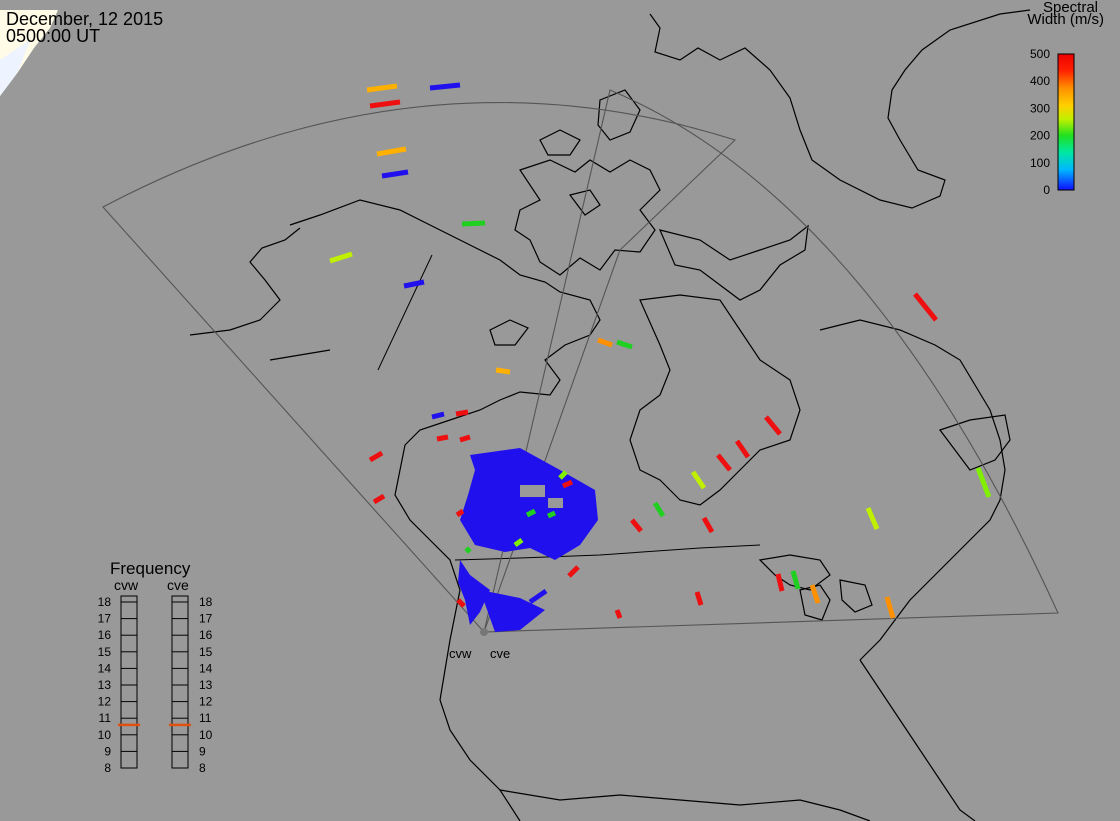 The image size is (1120, 821). Describe the element at coordinates (715, 400) in the screenshot. I see `hudson-bay` at that location.